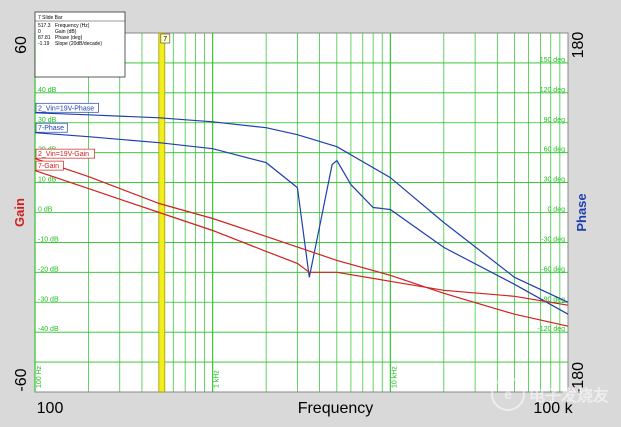 This screenshot has height=427, width=621. I want to click on gain-tick-label: 30 dB, so click(47, 120).